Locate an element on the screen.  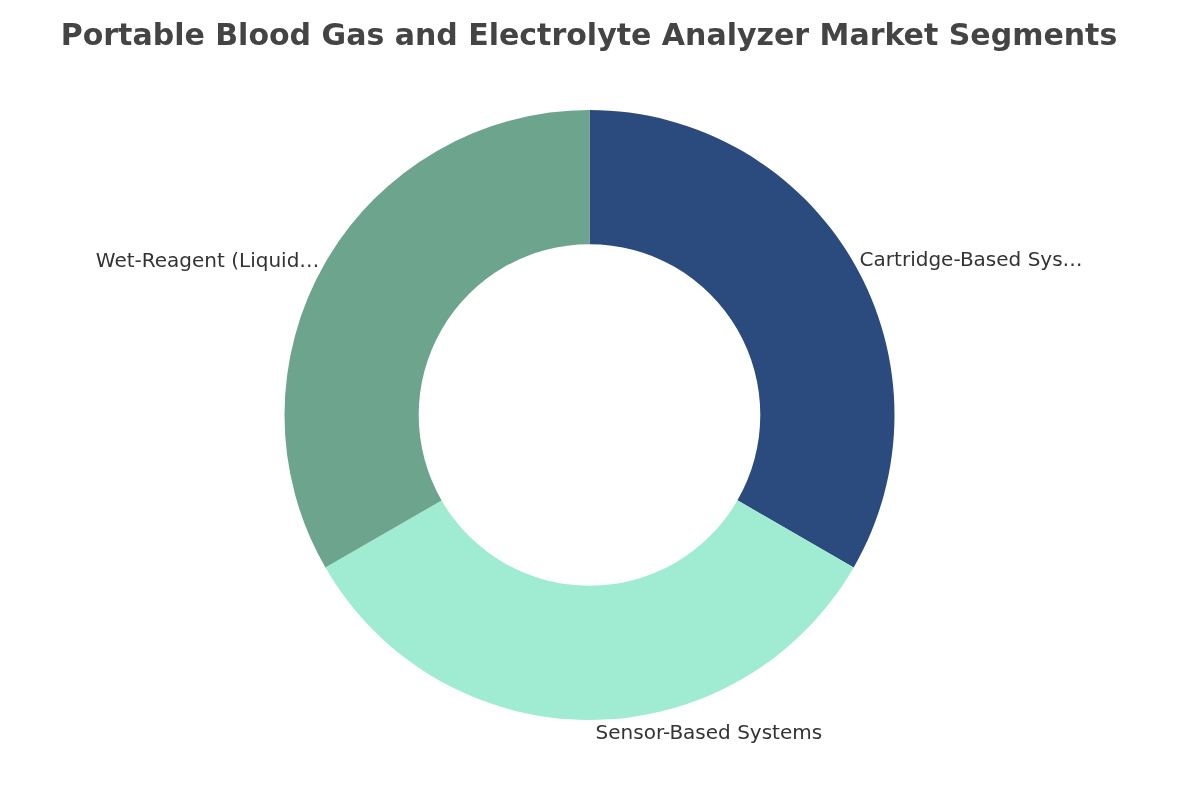
chart-title: Portable Blood Gas and Electrolyte Analyzer Market Segments is located at coordinates (589, 34).